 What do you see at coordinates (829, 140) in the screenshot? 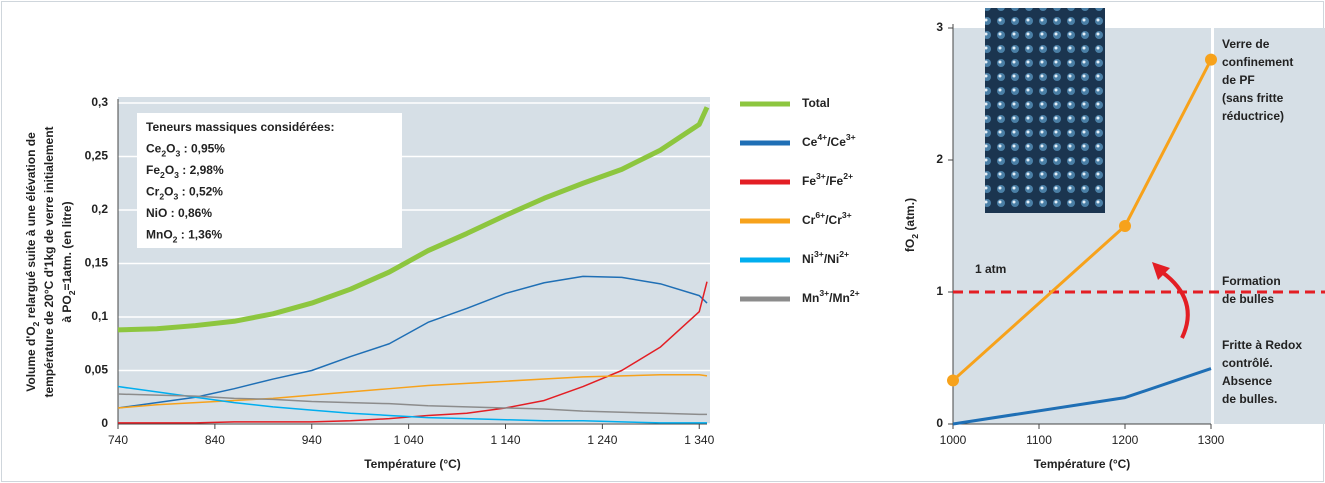
I see `legend-label: Ce4+/Ce3+` at bounding box center [829, 140].